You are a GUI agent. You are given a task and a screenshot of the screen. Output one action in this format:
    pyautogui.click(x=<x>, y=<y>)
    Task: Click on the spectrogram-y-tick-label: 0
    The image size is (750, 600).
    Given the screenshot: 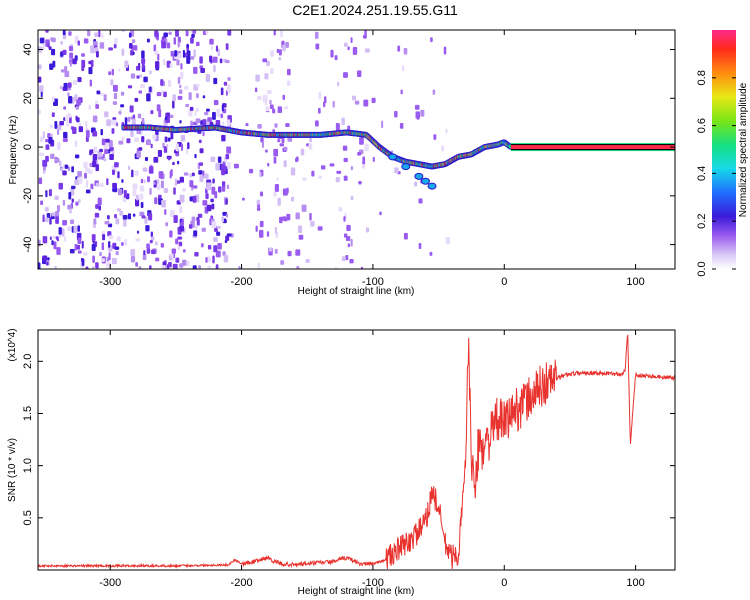 What is the action you would take?
    pyautogui.click(x=28, y=147)
    